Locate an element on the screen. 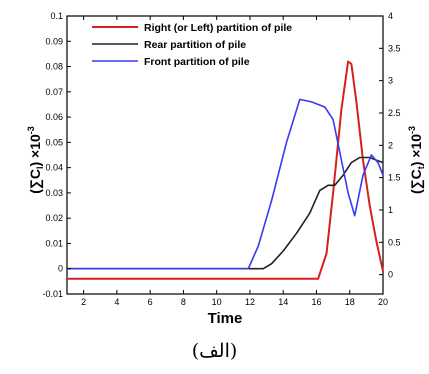  x-tick-label: 12 is located at coordinates (250, 302).